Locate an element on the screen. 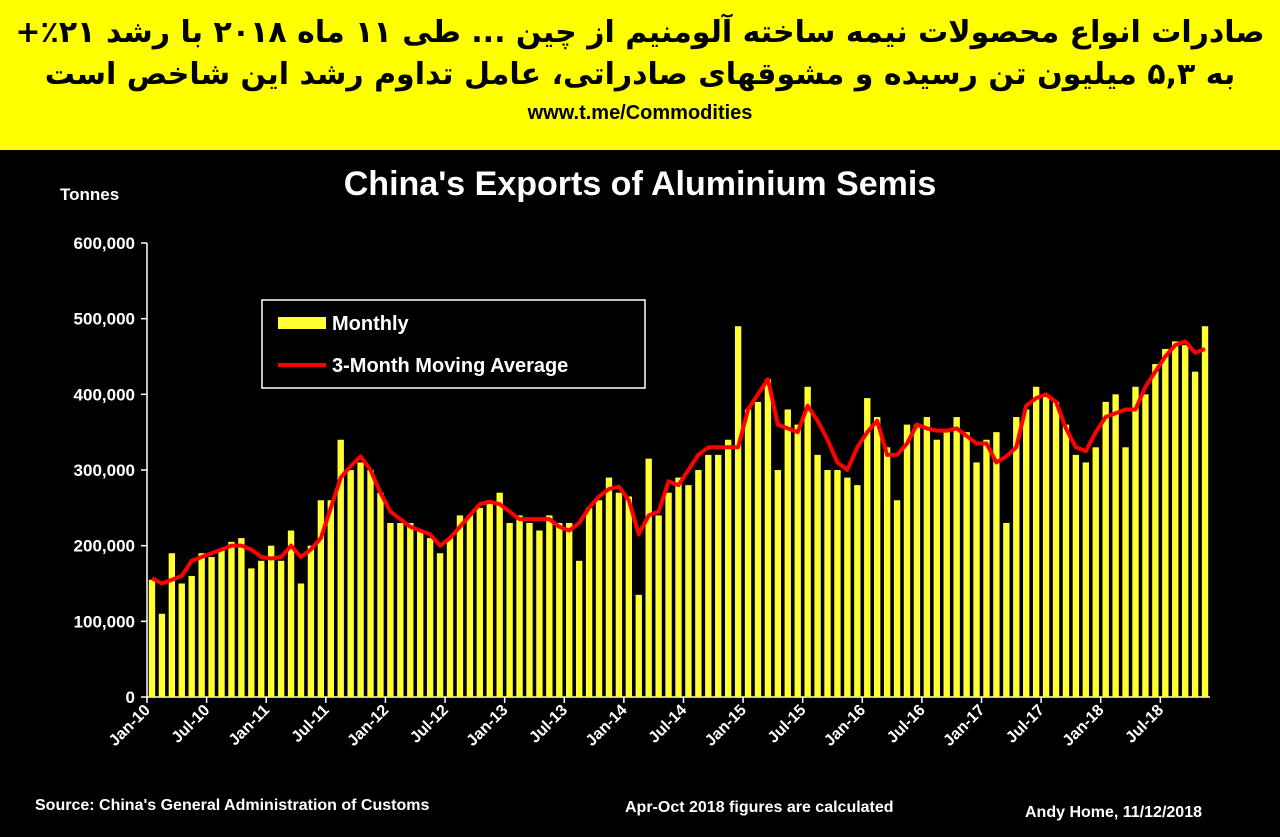 The image size is (1280, 837). y-tick-label: 400,000 is located at coordinates (104, 394).